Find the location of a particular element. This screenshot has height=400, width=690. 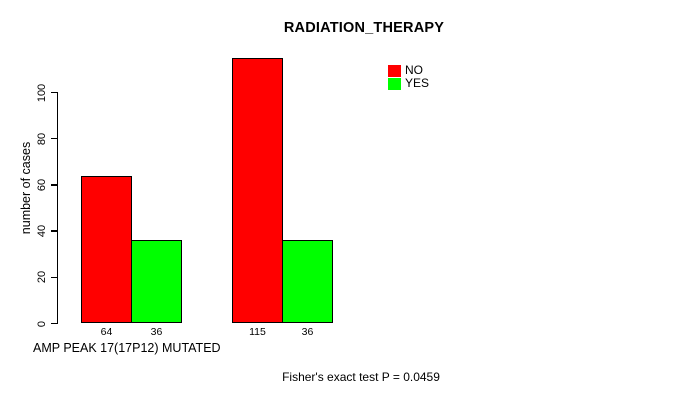

legend-item-yes: YES is located at coordinates (408, 83).